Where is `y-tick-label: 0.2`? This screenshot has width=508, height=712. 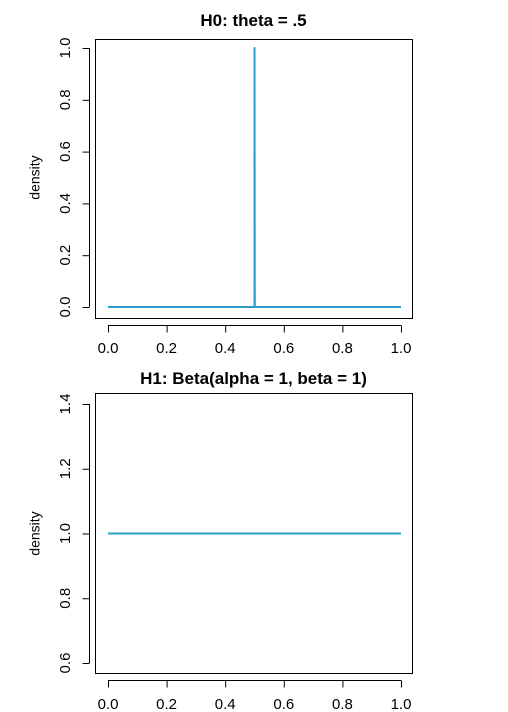 y-tick-label: 0.2 is located at coordinates (65, 255).